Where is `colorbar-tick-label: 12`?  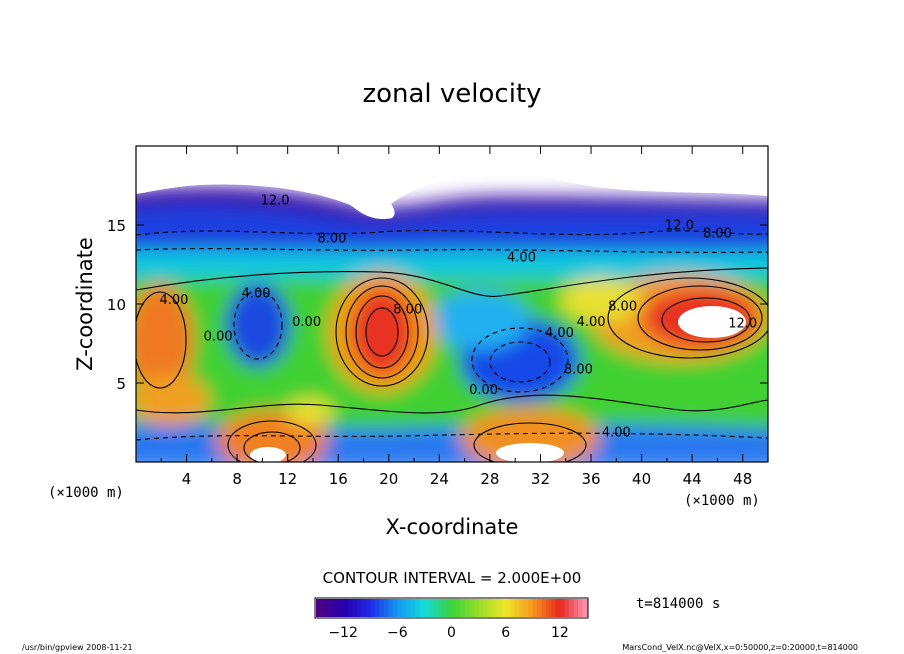
colorbar-tick-label: 12 is located at coordinates (560, 633).